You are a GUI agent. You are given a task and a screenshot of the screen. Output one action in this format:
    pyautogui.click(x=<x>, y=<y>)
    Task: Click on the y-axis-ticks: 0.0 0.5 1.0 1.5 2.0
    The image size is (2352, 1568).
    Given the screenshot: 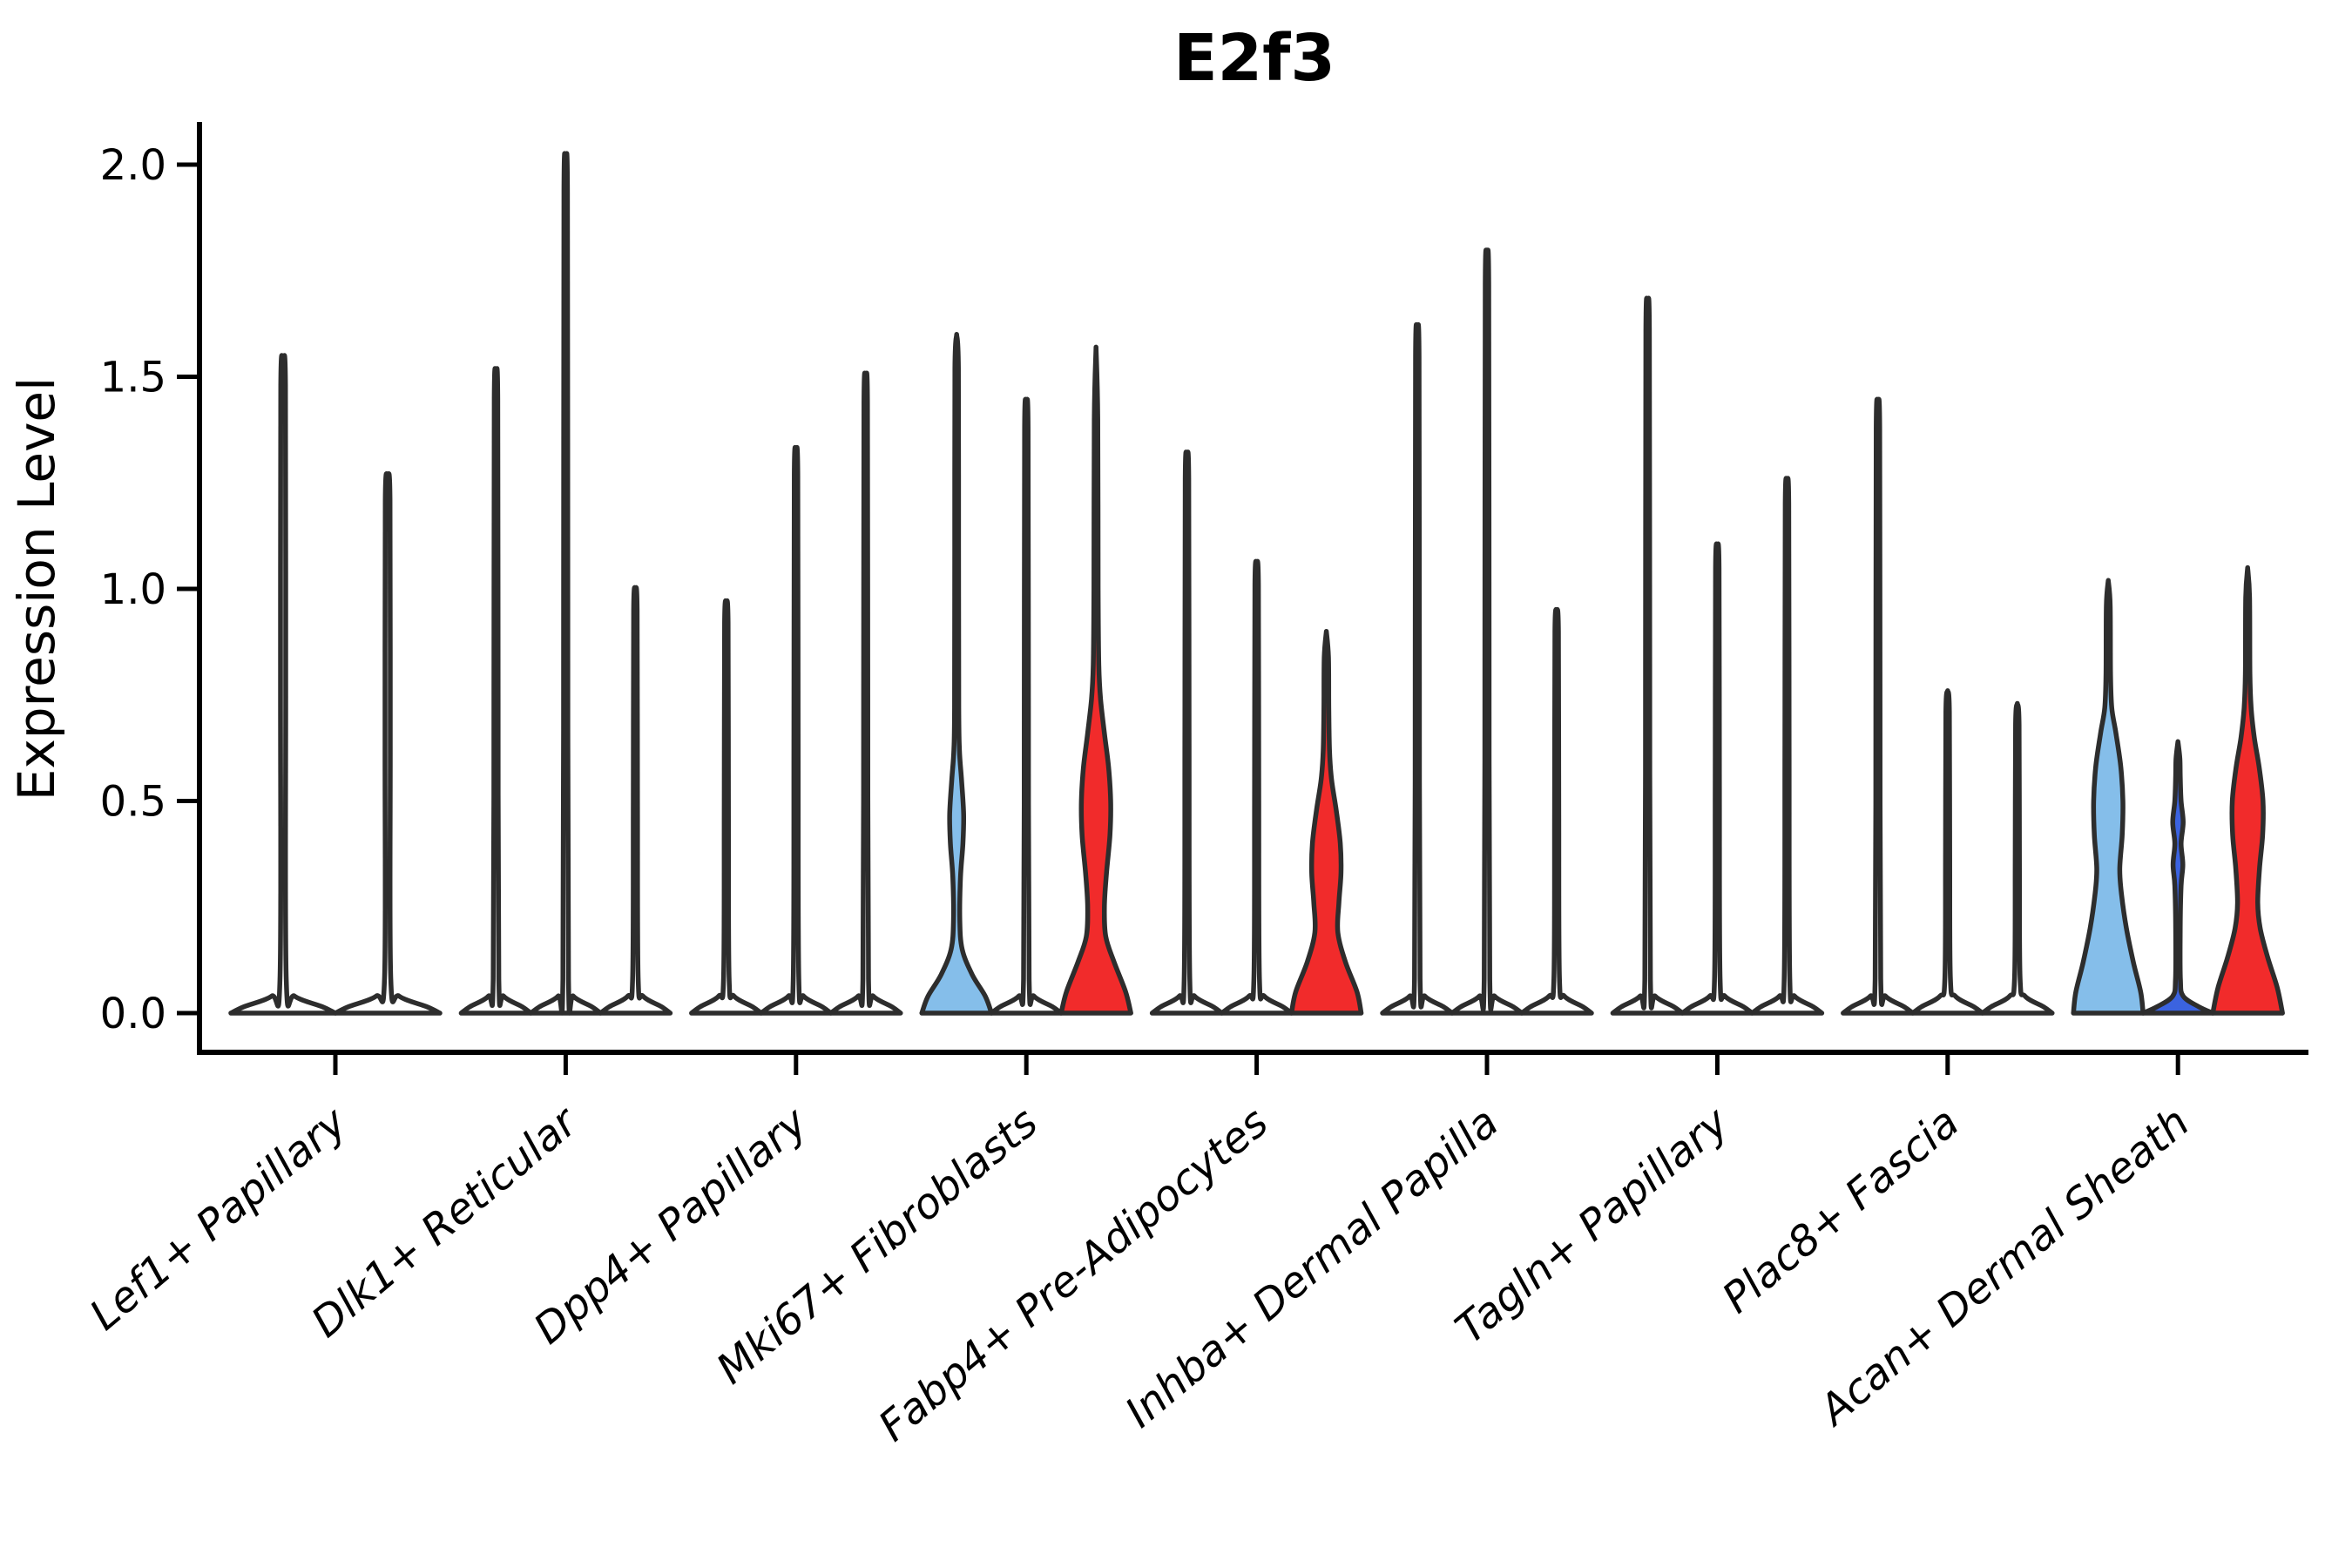 What is the action you would take?
    pyautogui.click(x=150, y=589)
    